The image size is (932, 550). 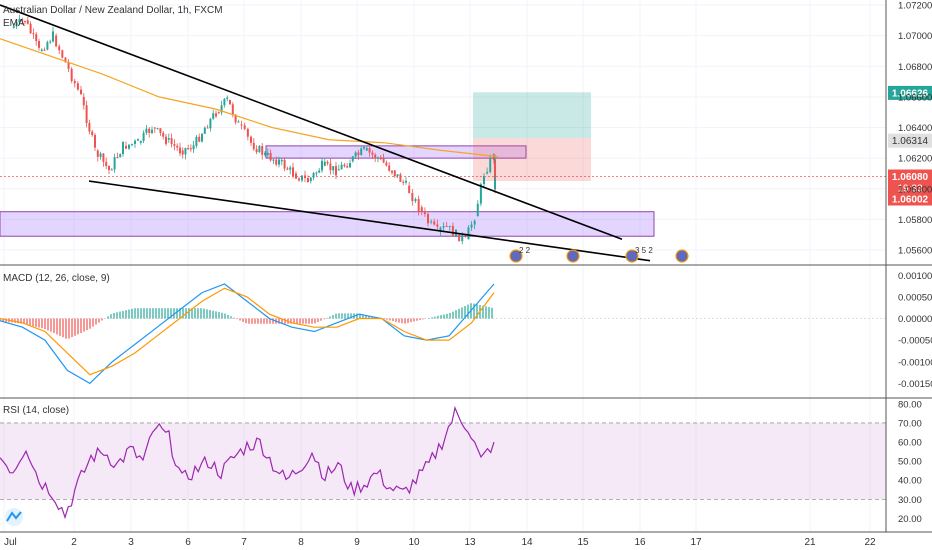 What do you see at coordinates (396, 152) in the screenshot?
I see `resistance-zone` at bounding box center [396, 152].